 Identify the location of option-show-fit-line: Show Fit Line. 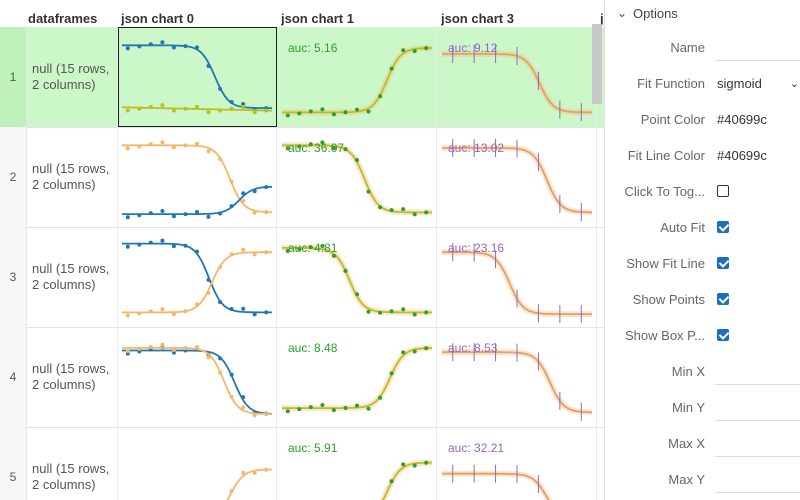
(702, 264).